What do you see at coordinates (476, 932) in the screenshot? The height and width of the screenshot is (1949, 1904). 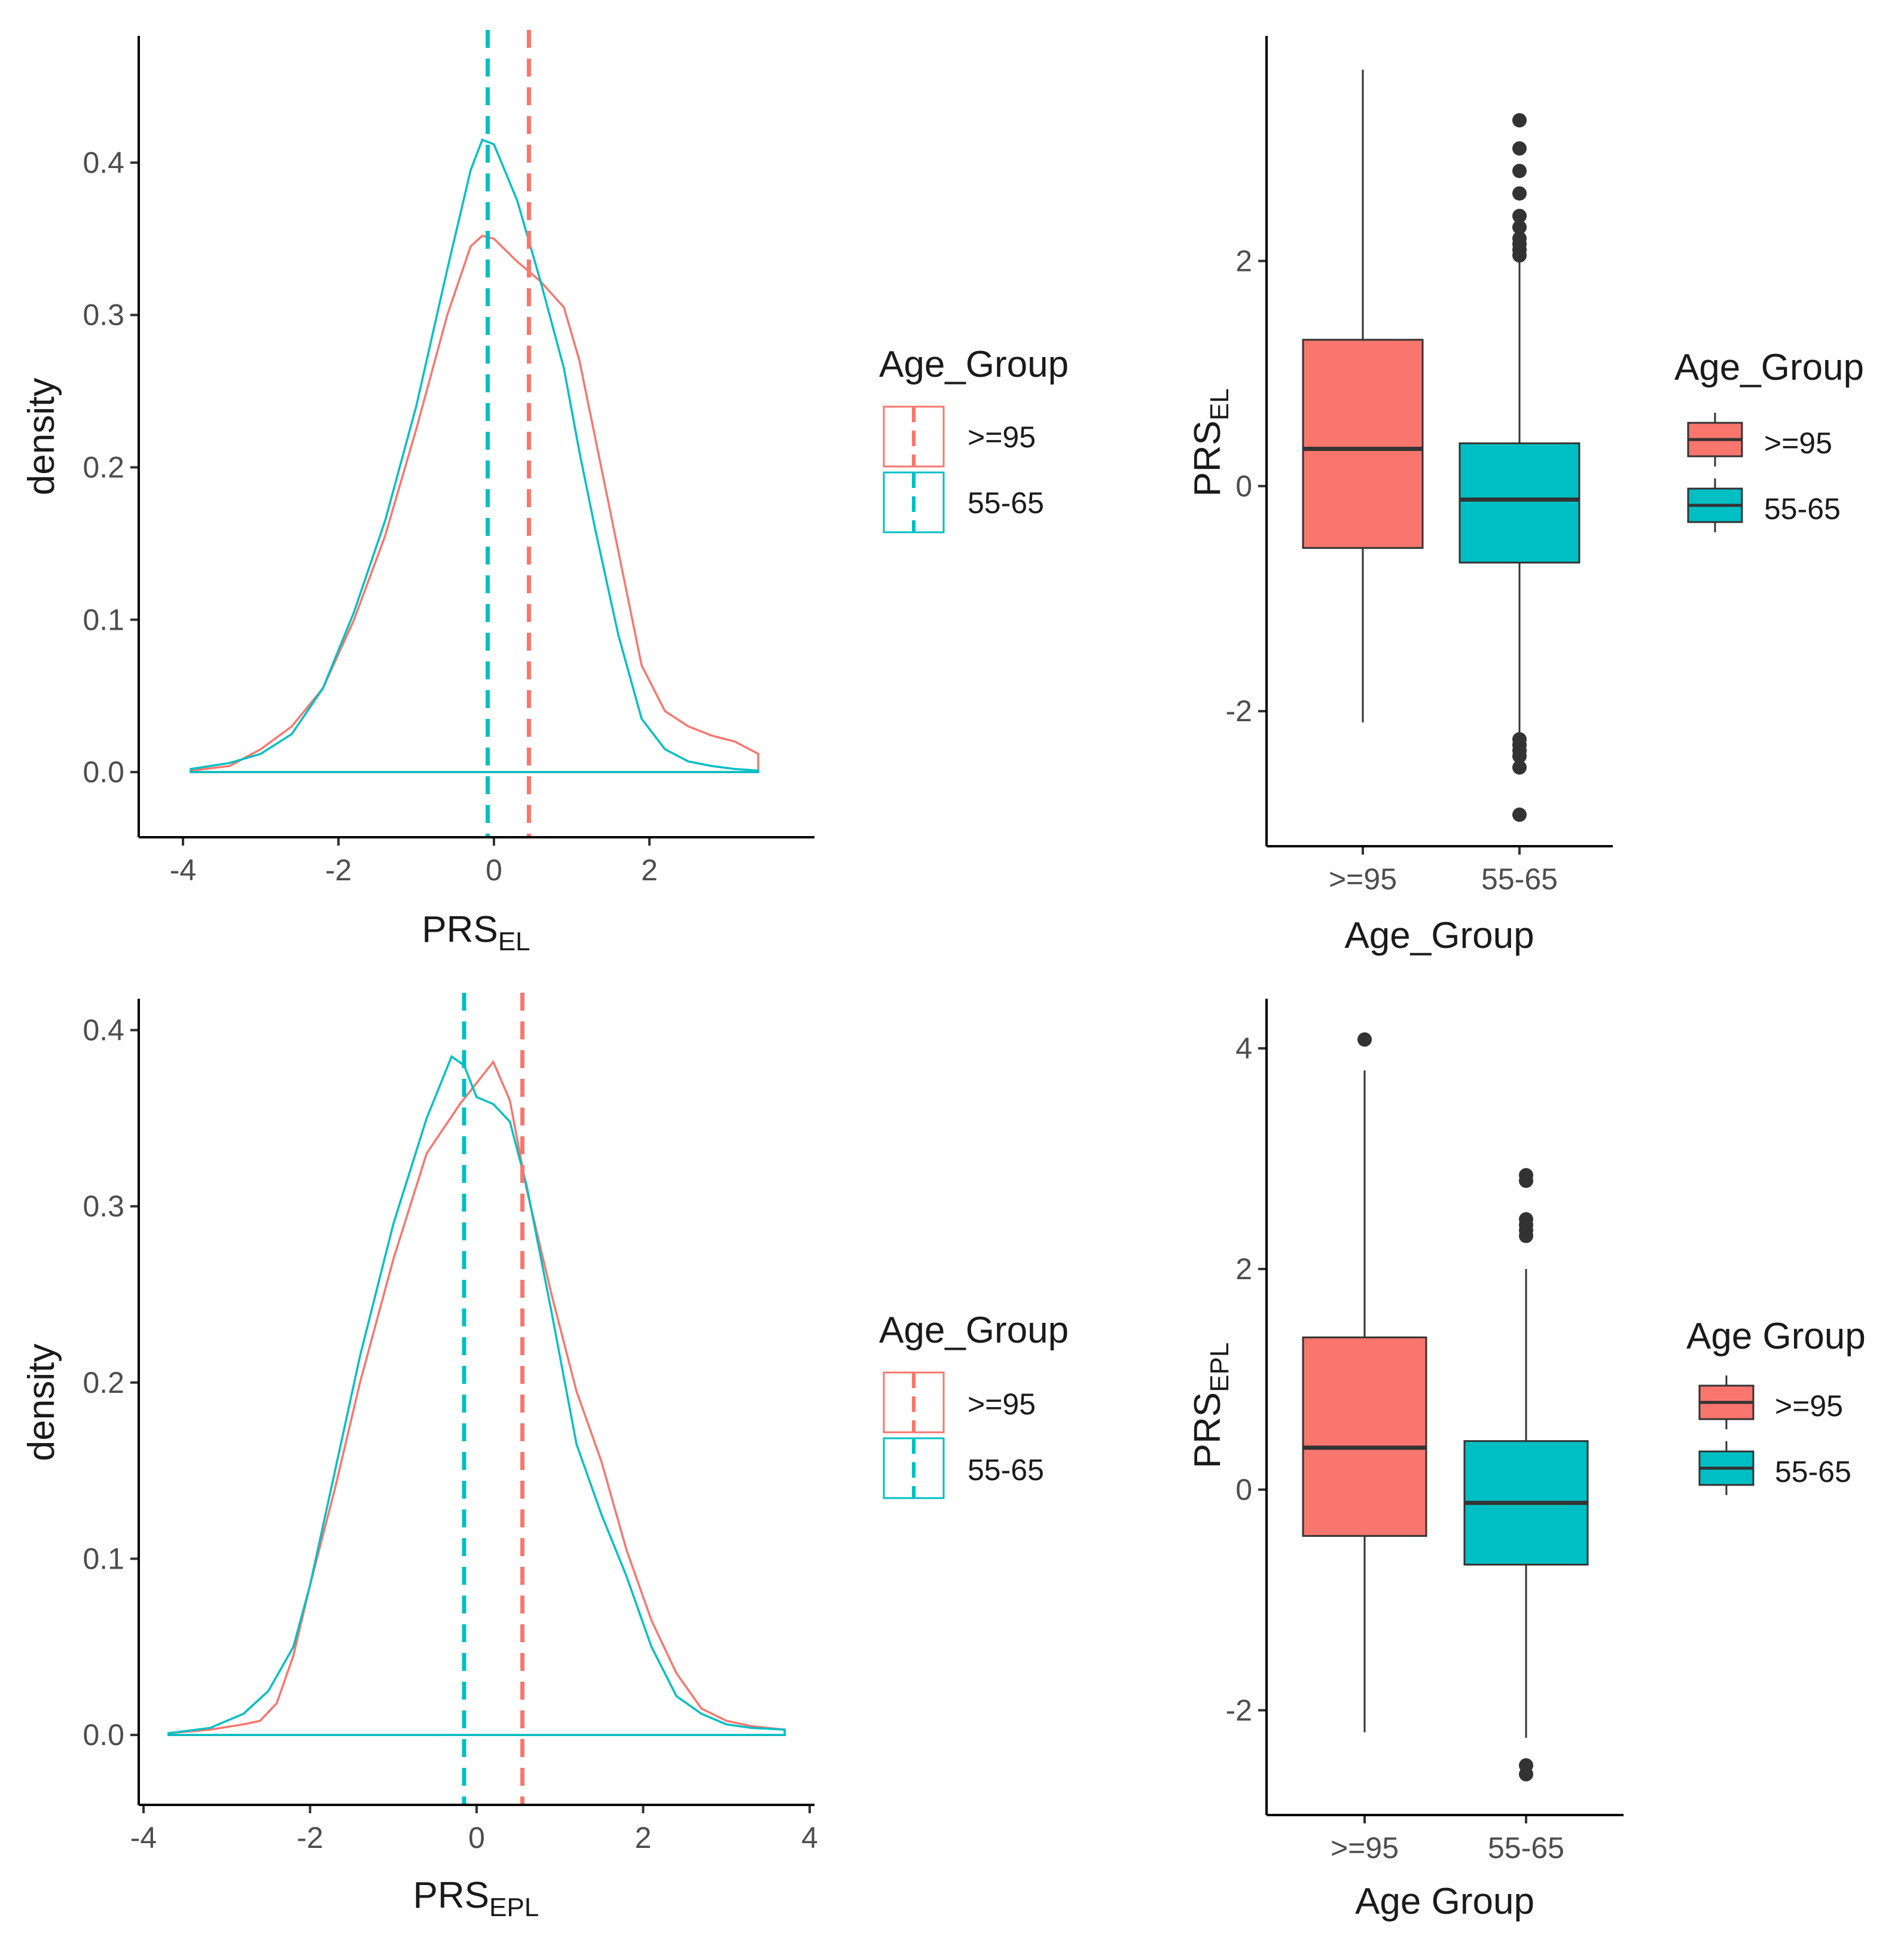 I see `density-el-x-axis-title: PRSEL` at bounding box center [476, 932].